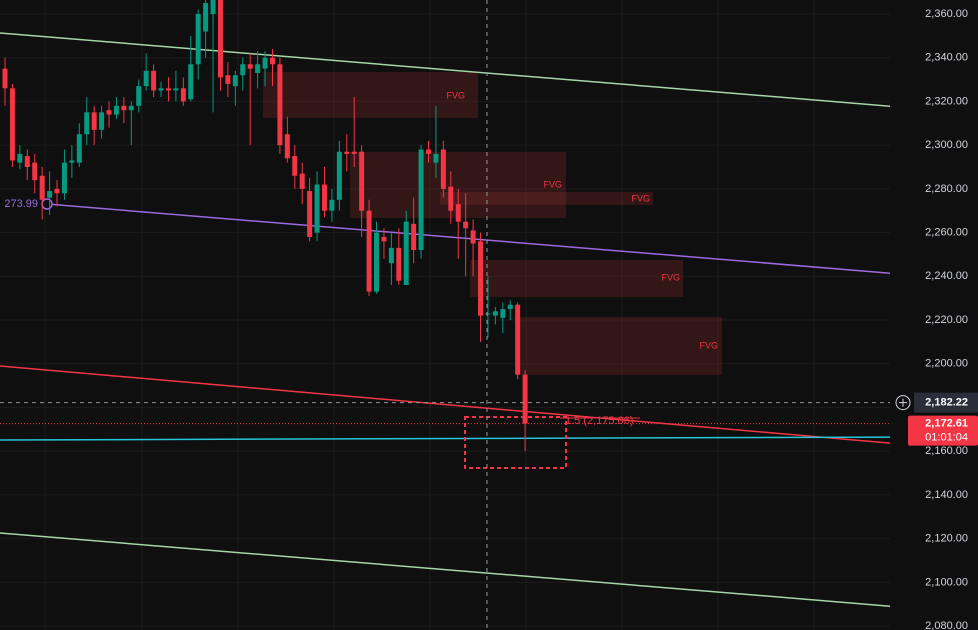  I want to click on fib-label: 1.5 (2,175.06), so click(599, 421).